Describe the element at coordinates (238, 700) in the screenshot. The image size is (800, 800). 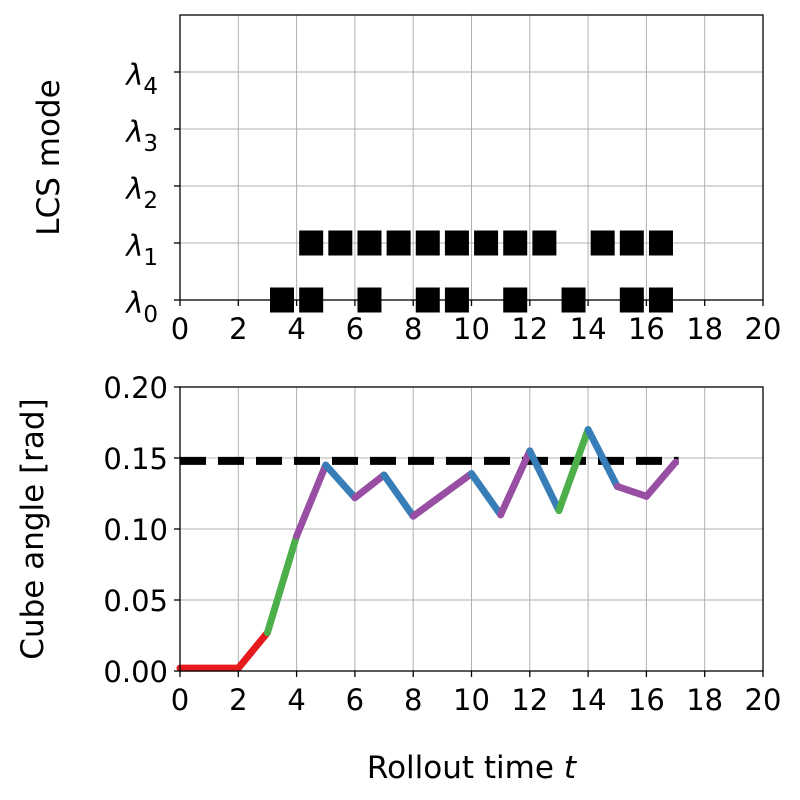
I see `bottom-x-tick-label: 2` at that location.